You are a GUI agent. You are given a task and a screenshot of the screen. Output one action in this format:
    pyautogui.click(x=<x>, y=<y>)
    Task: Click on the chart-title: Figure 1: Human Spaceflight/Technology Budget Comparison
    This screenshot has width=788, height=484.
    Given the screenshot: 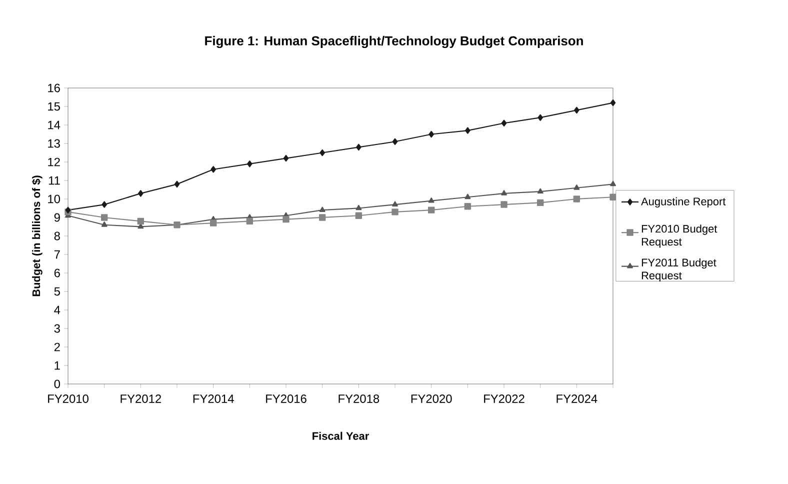 What is the action you would take?
    pyautogui.click(x=394, y=42)
    